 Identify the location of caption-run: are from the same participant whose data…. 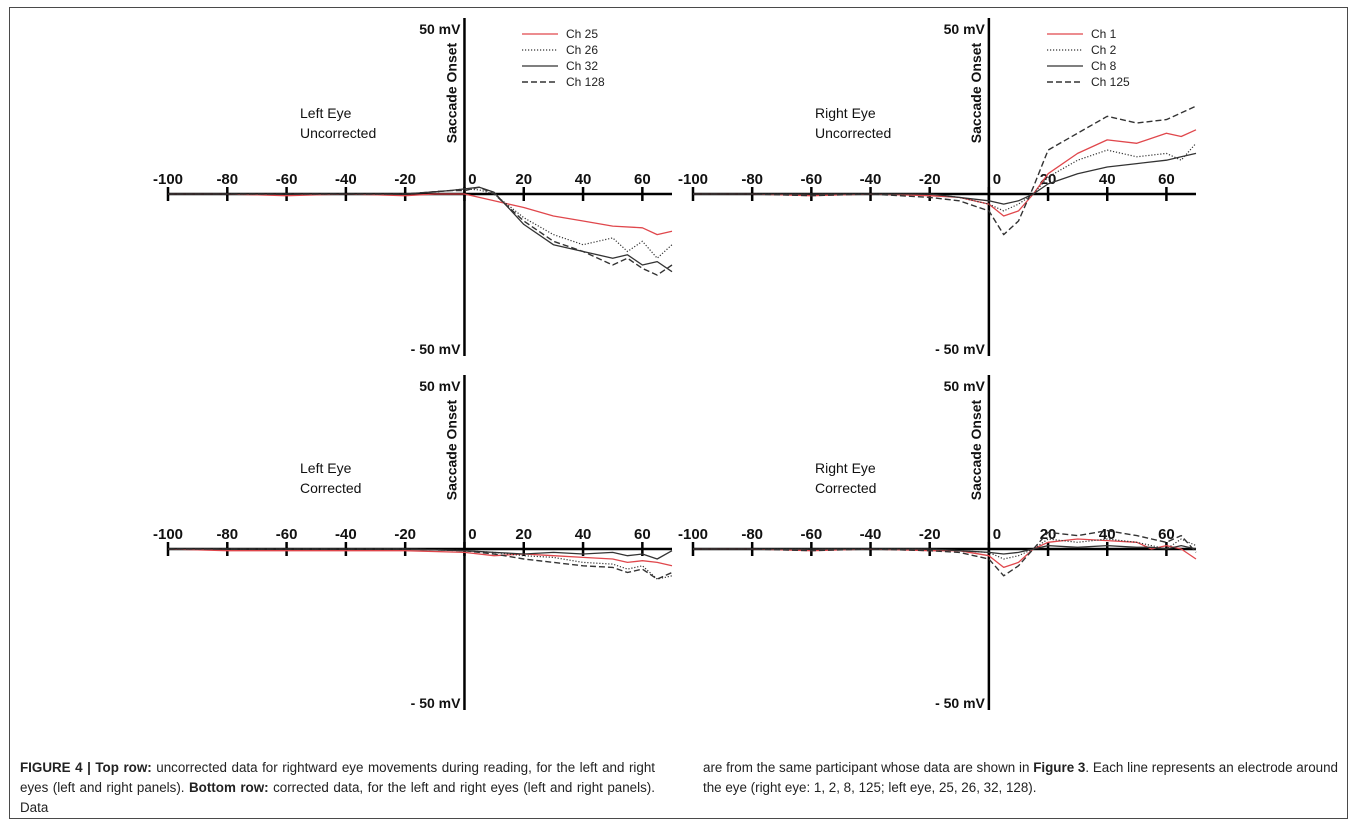
(868, 767).